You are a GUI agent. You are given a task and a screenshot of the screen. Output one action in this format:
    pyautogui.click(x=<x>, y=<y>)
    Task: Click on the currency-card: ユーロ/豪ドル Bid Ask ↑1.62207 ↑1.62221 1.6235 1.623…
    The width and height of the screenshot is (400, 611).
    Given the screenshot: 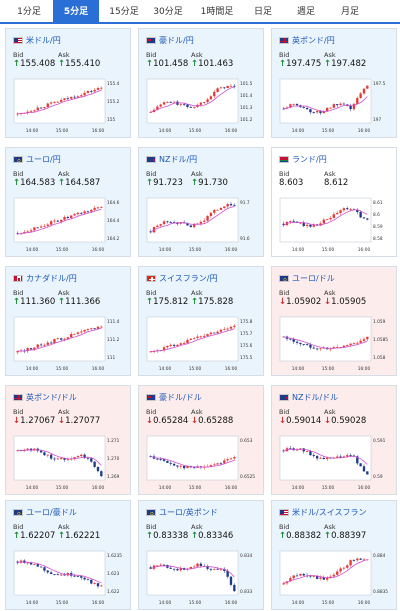 What is the action you would take?
    pyautogui.click(x=68, y=555)
    